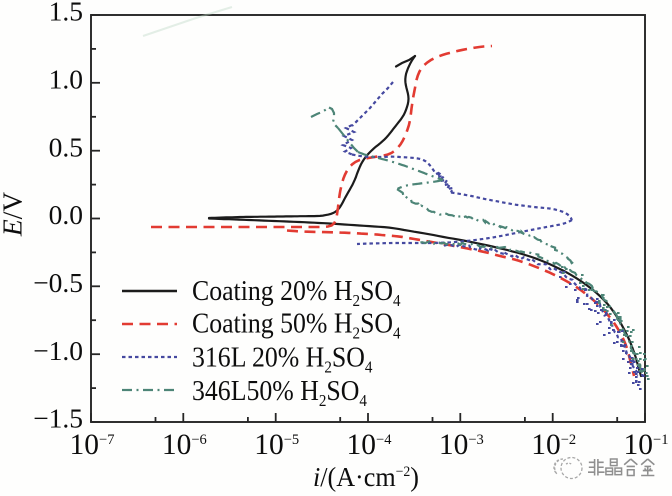 The image size is (672, 496). Describe the element at coordinates (66, 79) in the screenshot. I see `svg-text: 1.0` at that location.